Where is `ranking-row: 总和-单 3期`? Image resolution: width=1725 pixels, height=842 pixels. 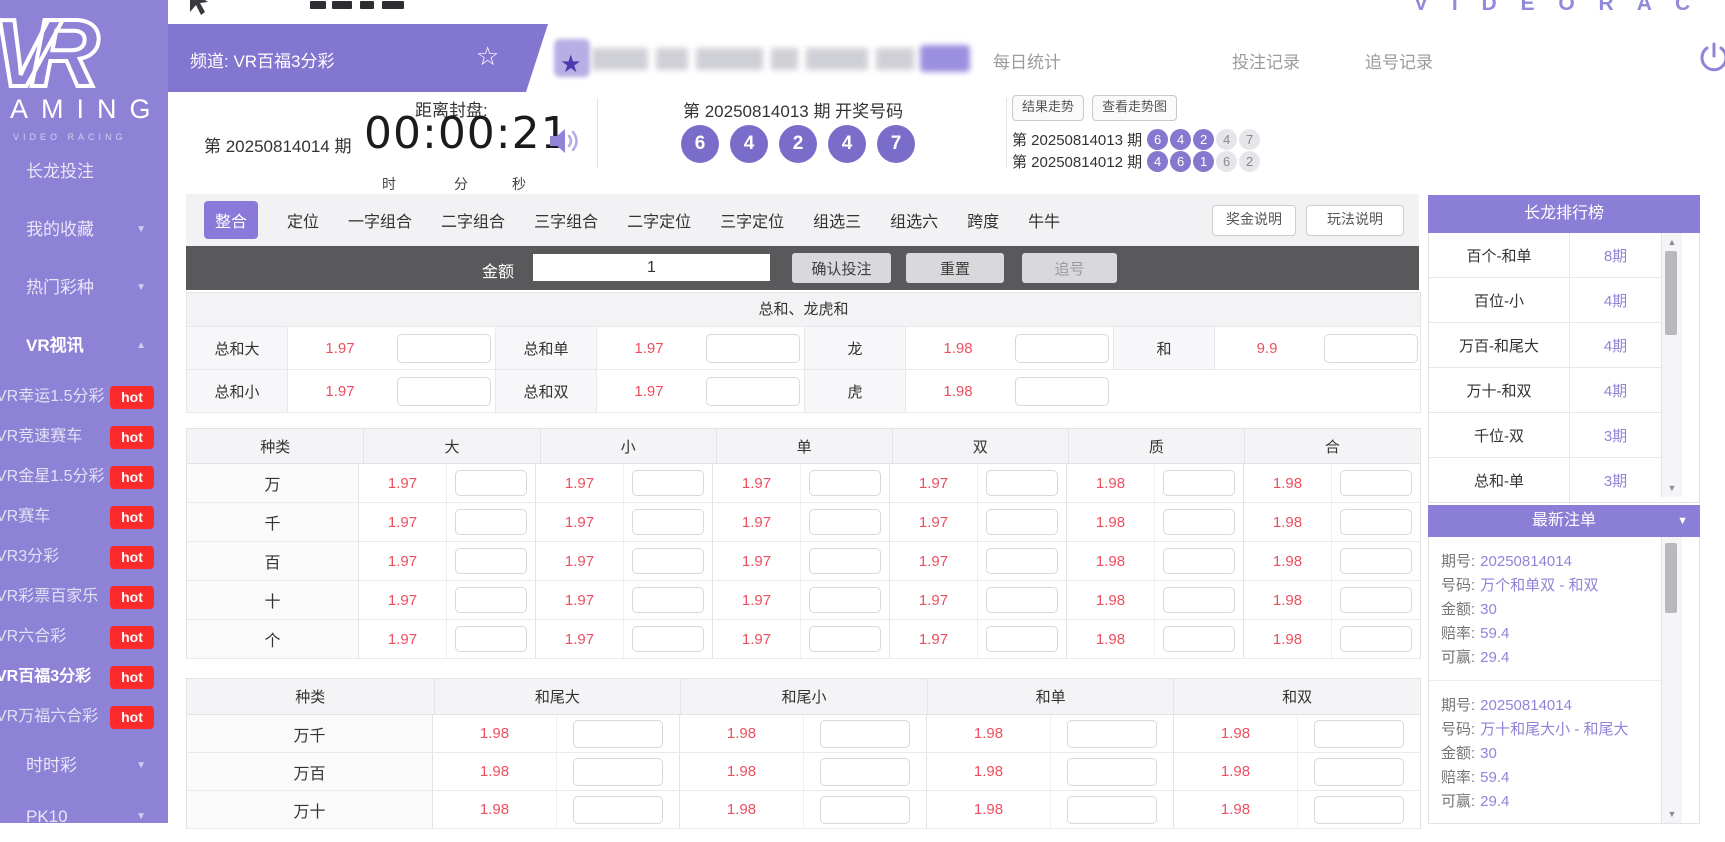
ranking-row: 总和-单 3期 is located at coordinates (1545, 480).